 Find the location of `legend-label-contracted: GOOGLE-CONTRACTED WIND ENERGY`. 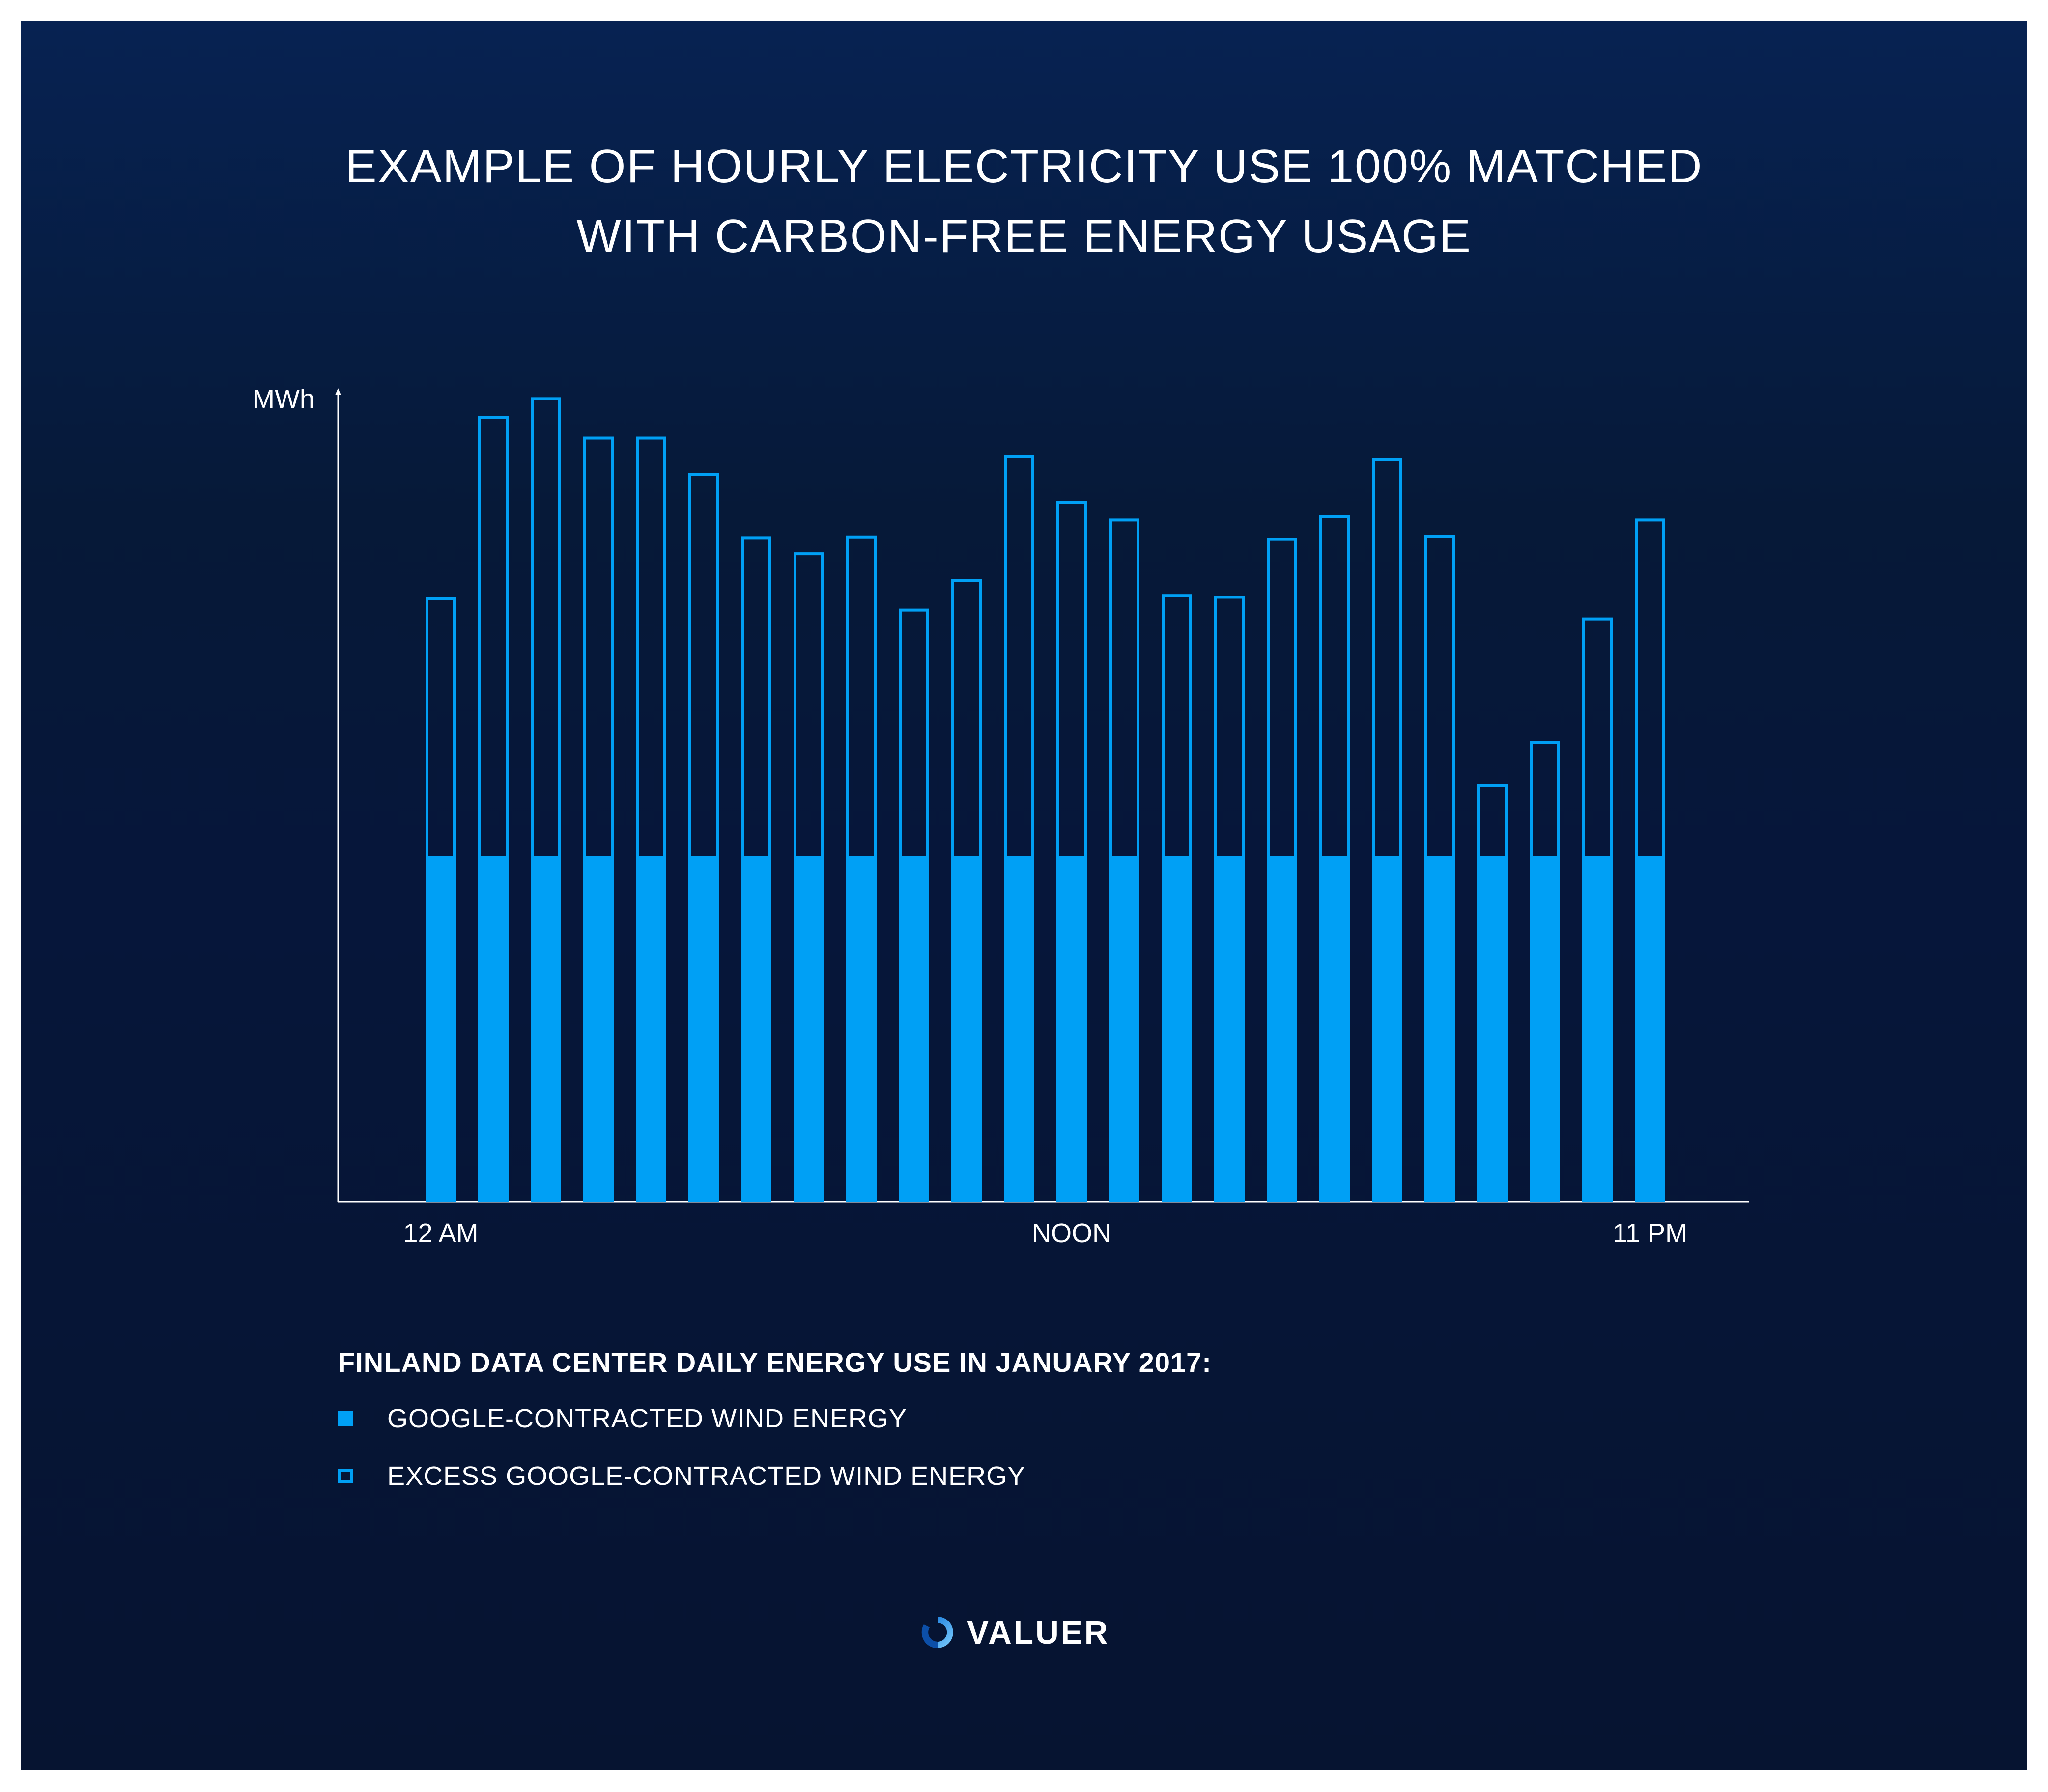

legend-label-contracted: GOOGLE-CONTRACTED WIND ENERGY is located at coordinates (647, 1418).